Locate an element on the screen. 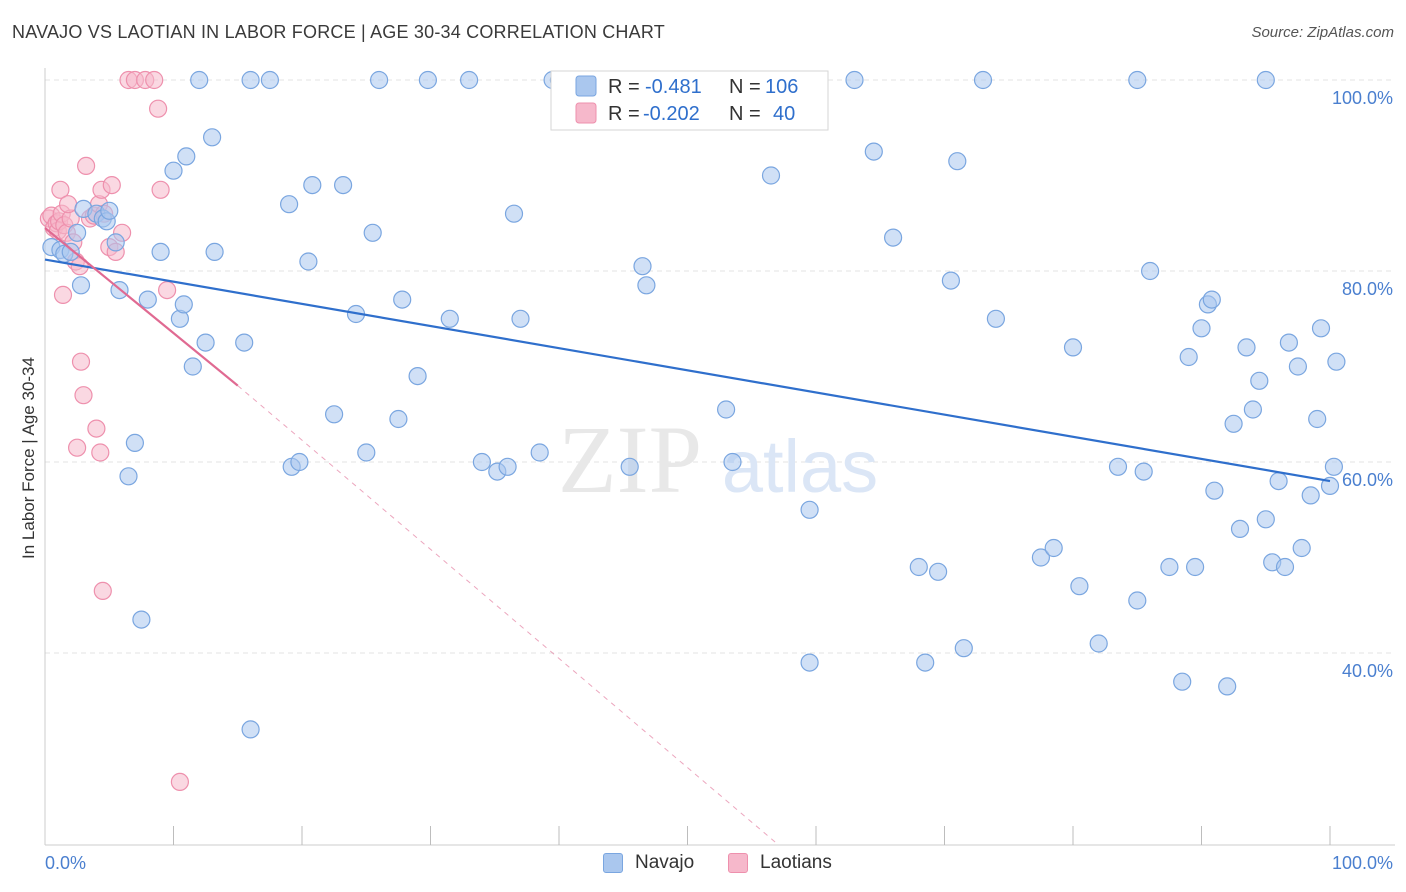 The image size is (1406, 892). legend-navajo-n-label: N = is located at coordinates (745, 87).